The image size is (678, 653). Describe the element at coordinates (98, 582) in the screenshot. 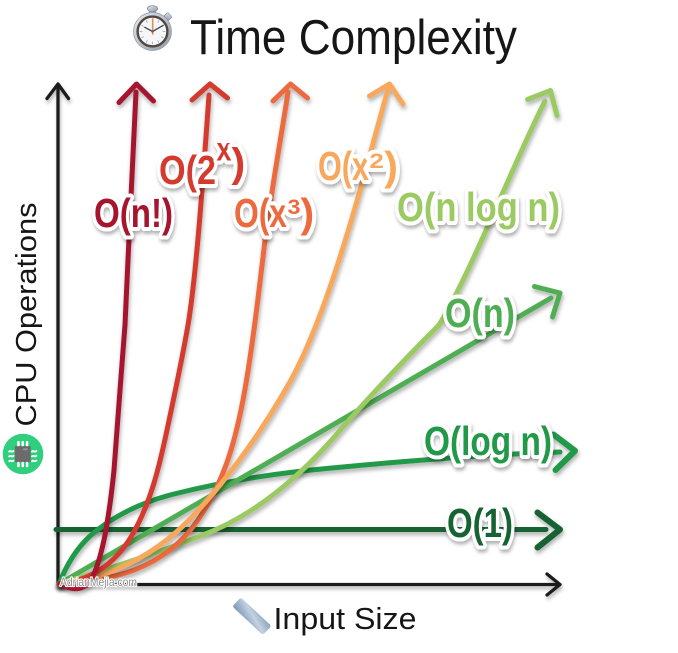

I see `svg-text: AdrianMejia.com` at that location.